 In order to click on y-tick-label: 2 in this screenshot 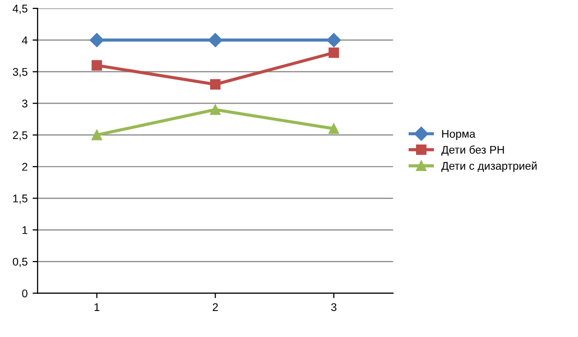, I will do `click(25, 166)`.